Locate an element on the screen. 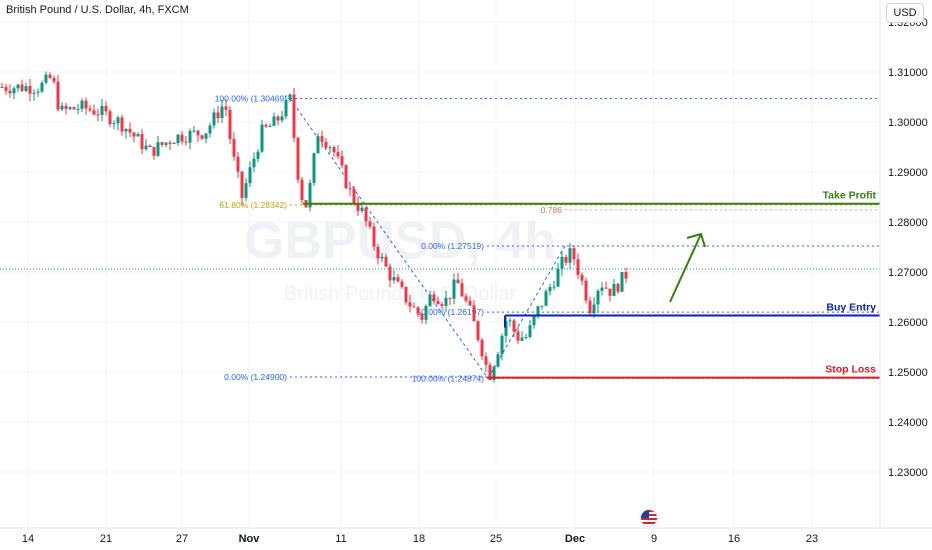  fib-level-label: 61.80% (1.28342) is located at coordinates (253, 205).